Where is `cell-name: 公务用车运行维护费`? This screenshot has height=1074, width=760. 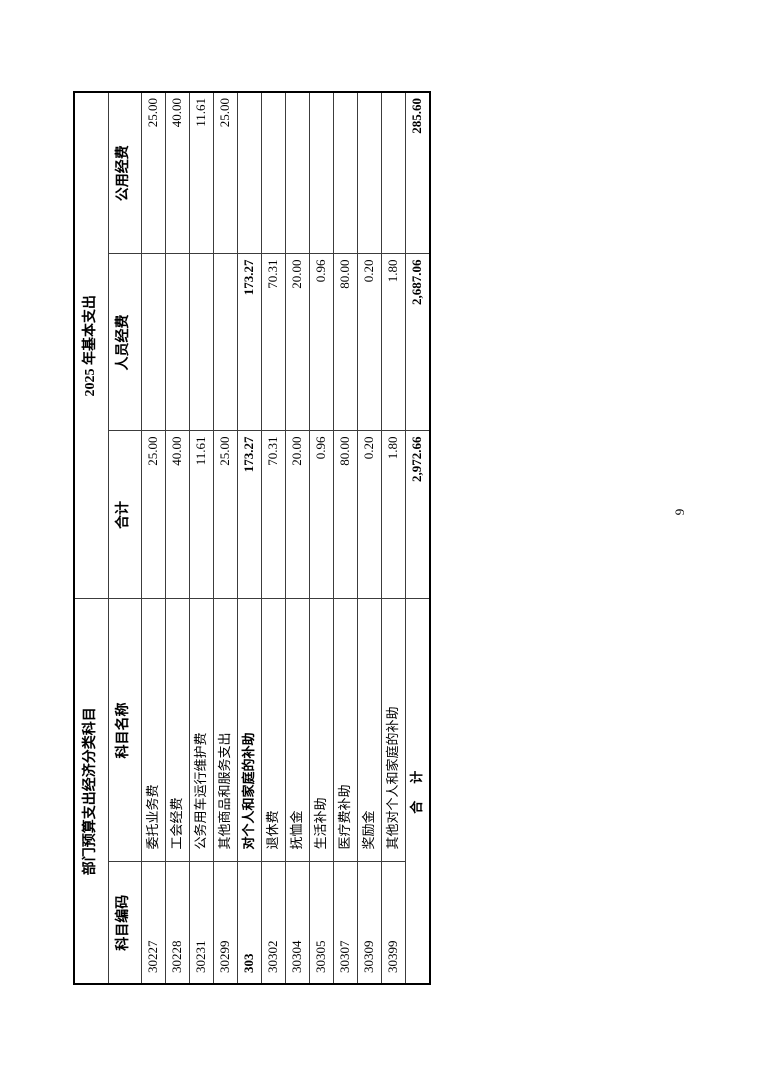
cell-name: 公务用车运行维护费 is located at coordinates (201, 730).